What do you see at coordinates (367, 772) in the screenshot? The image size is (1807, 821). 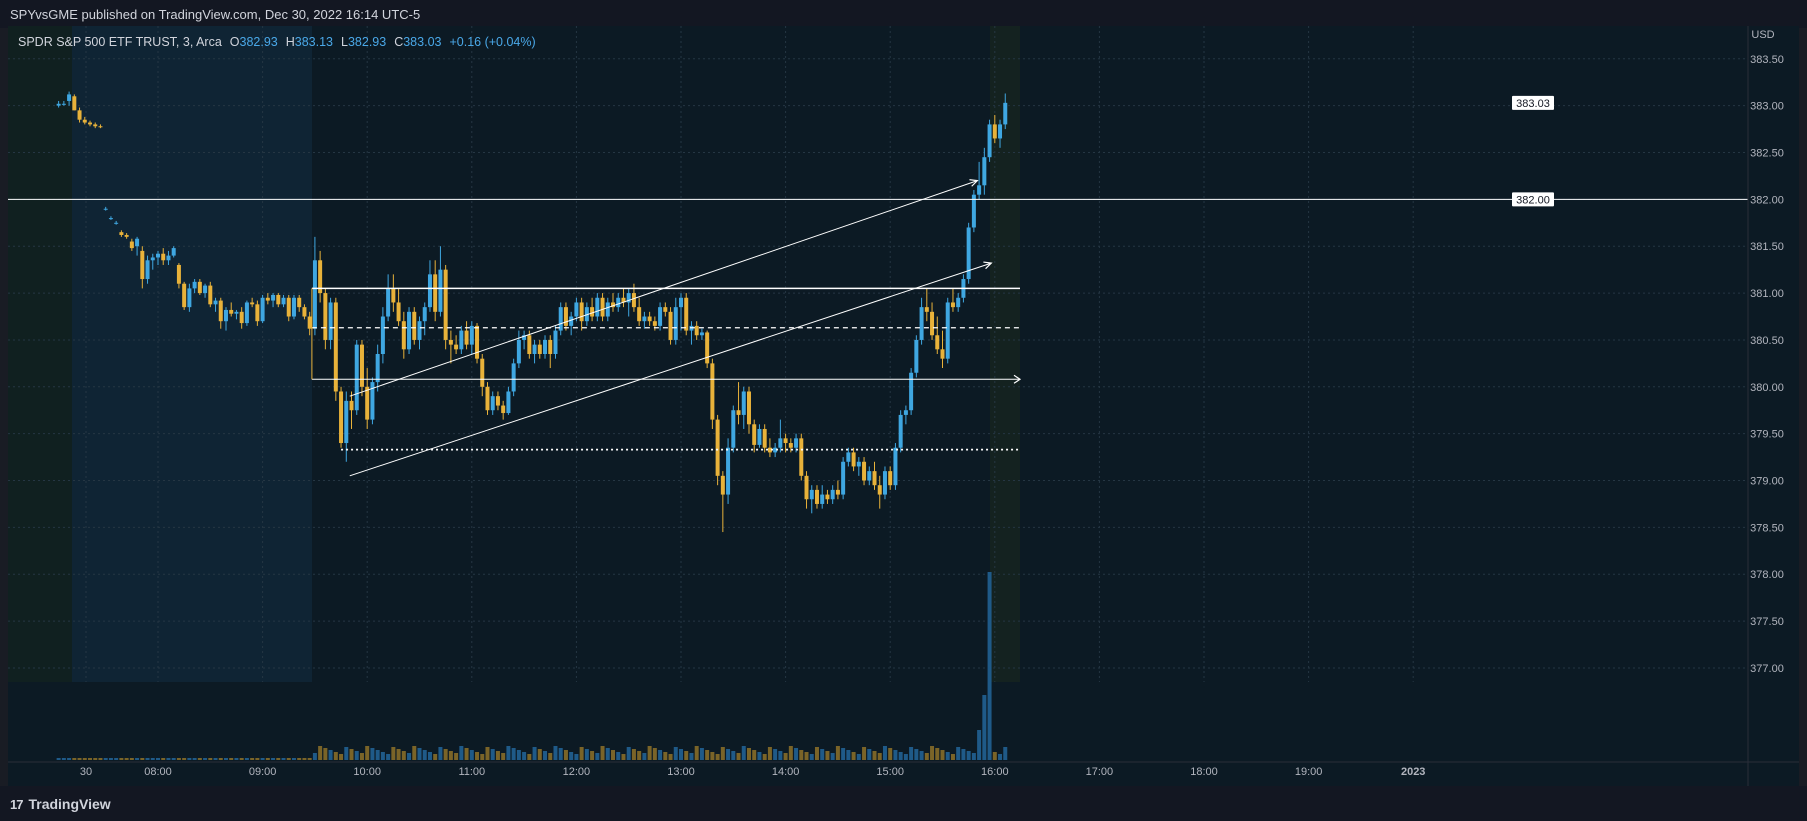 I see `time-tick-label: 10:00` at bounding box center [367, 772].